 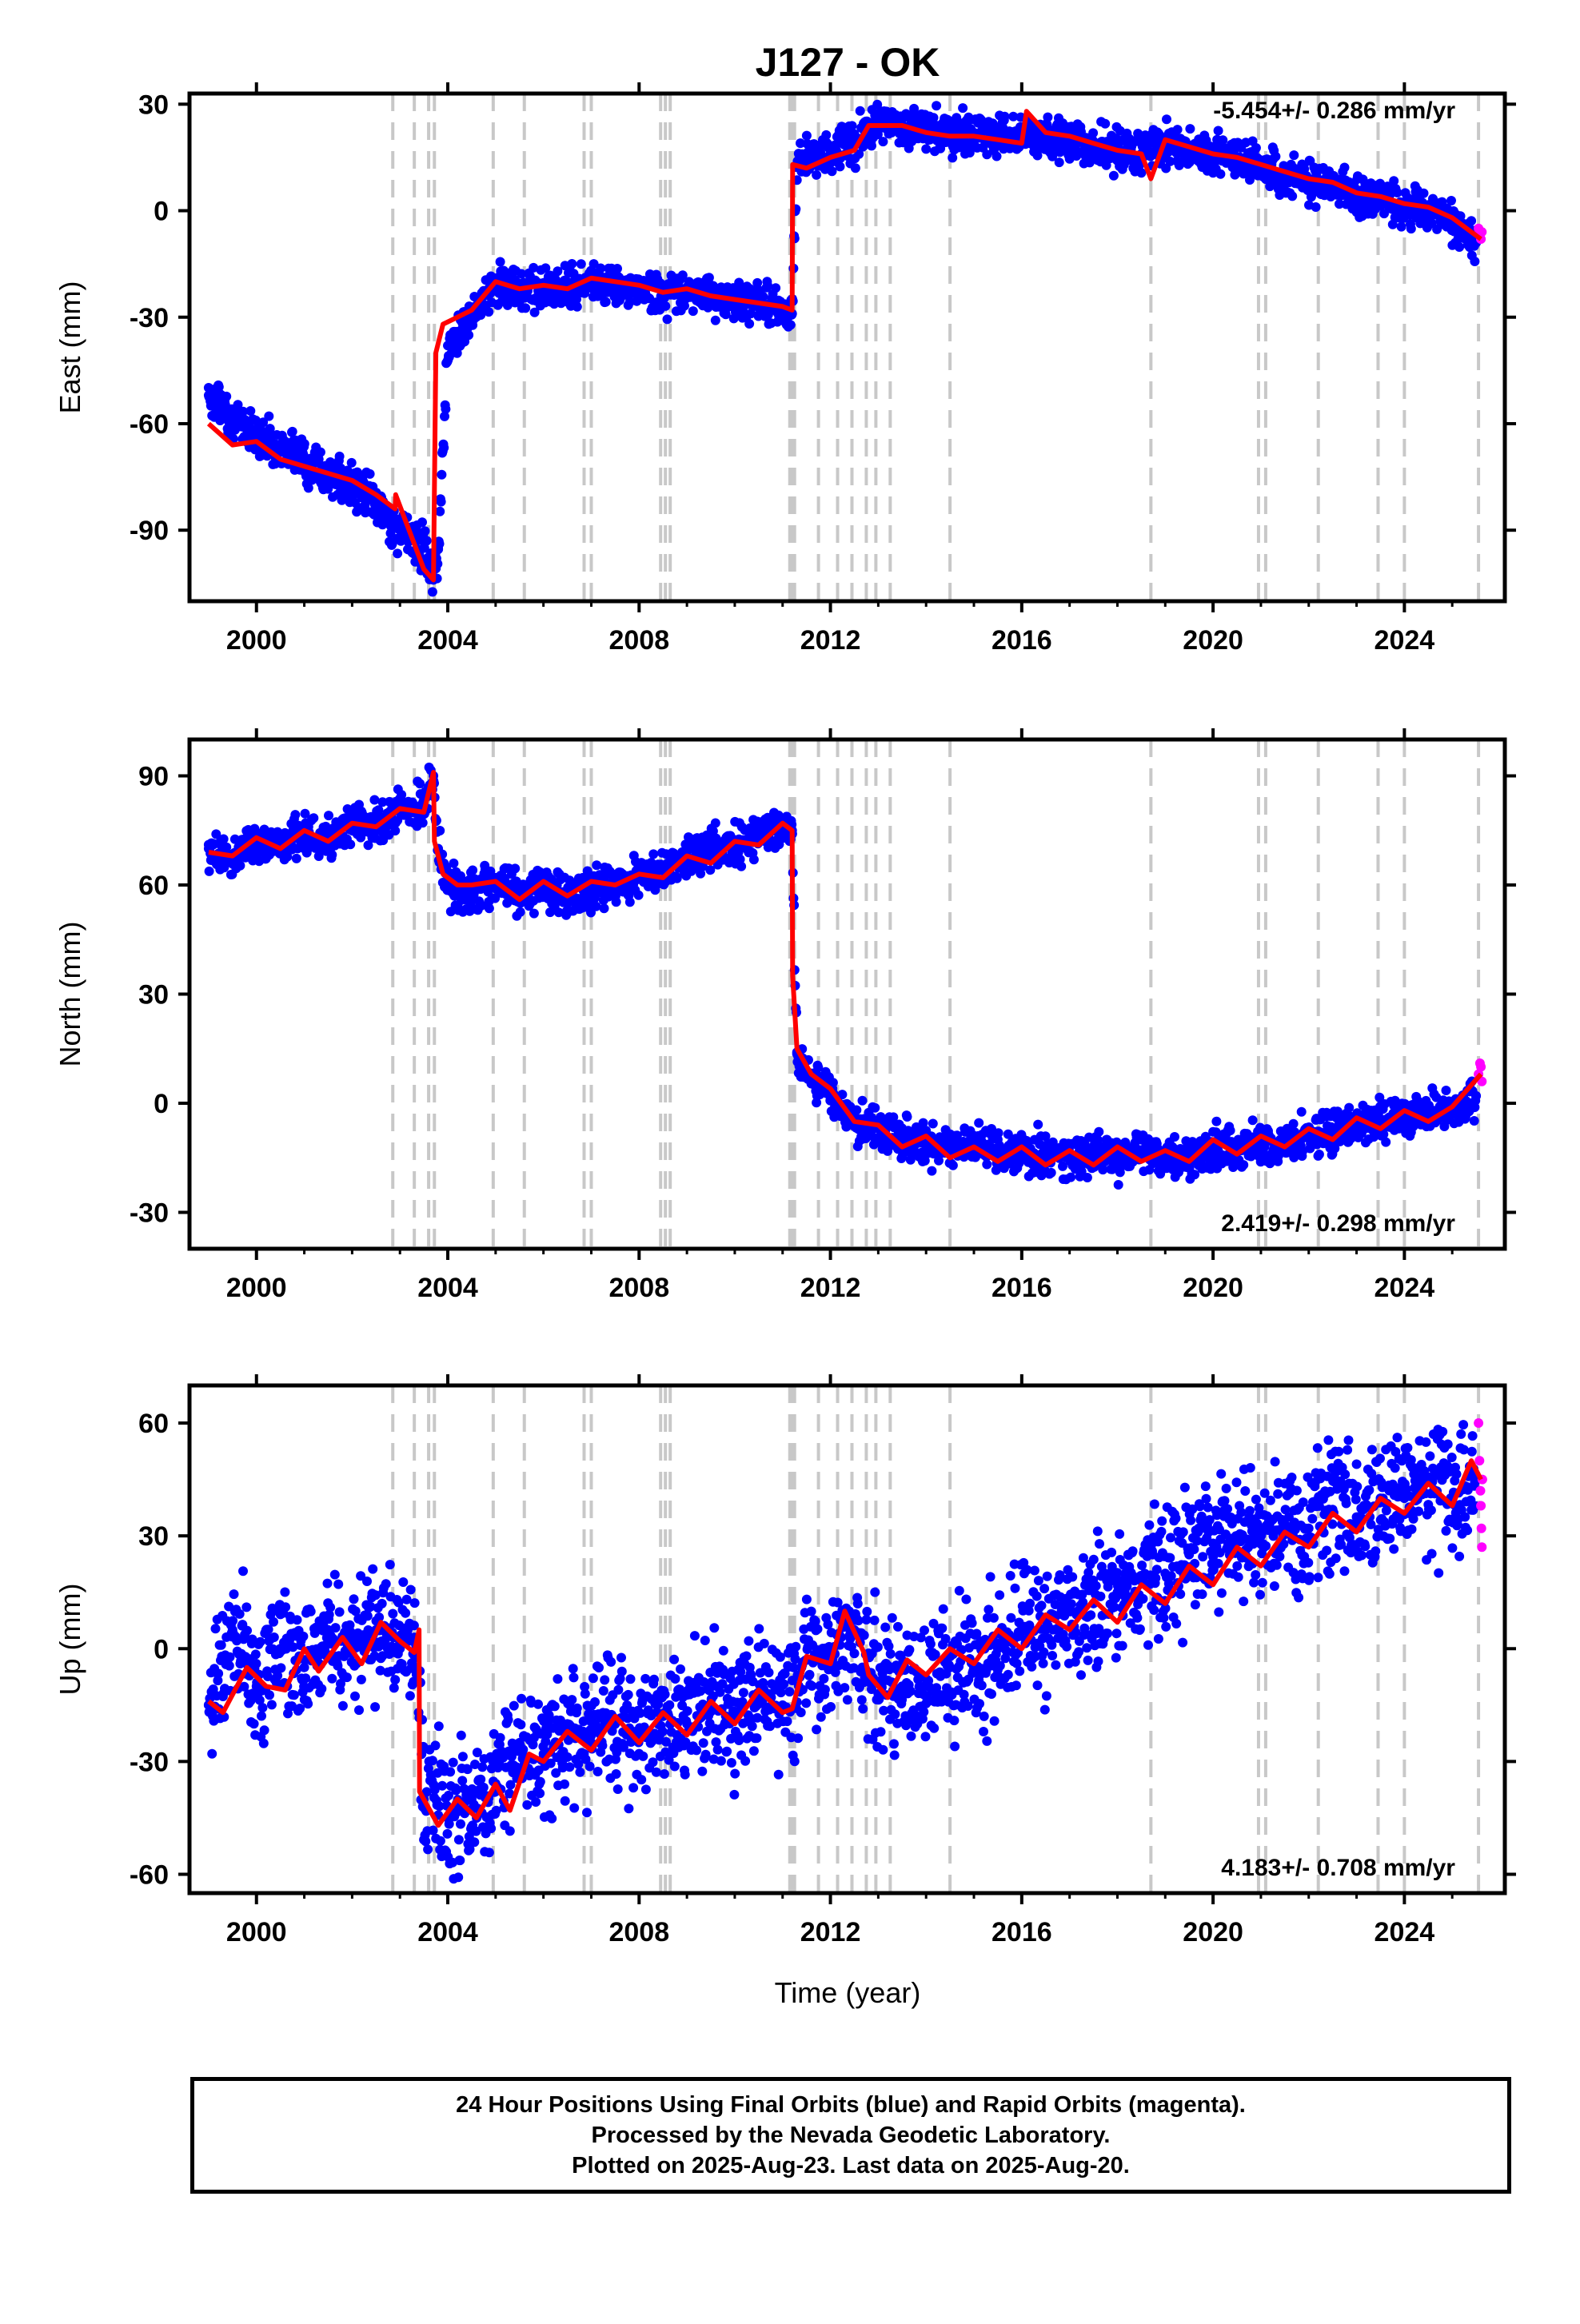 What do you see at coordinates (448, 1288) in the screenshot?
I see `x-tick-label: 2004` at bounding box center [448, 1288].